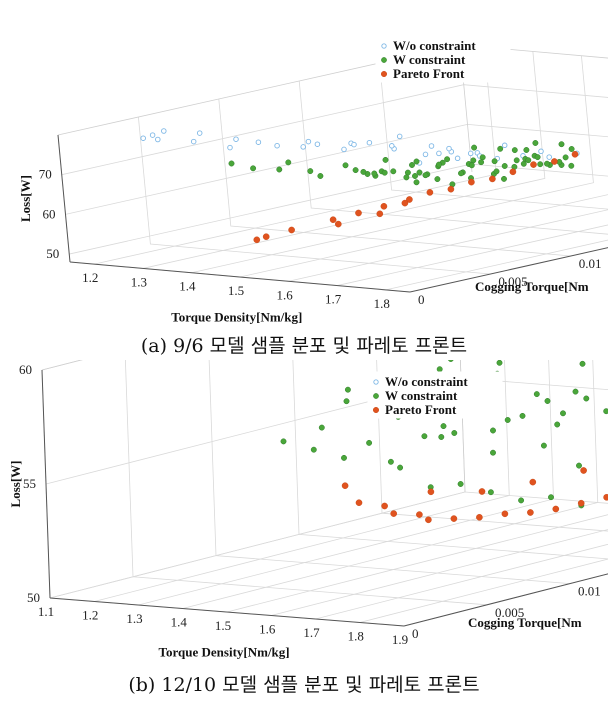 The image size is (608, 704). What do you see at coordinates (15, 484) in the screenshot?
I see `z-axis-title: Loss[W]` at bounding box center [15, 484].